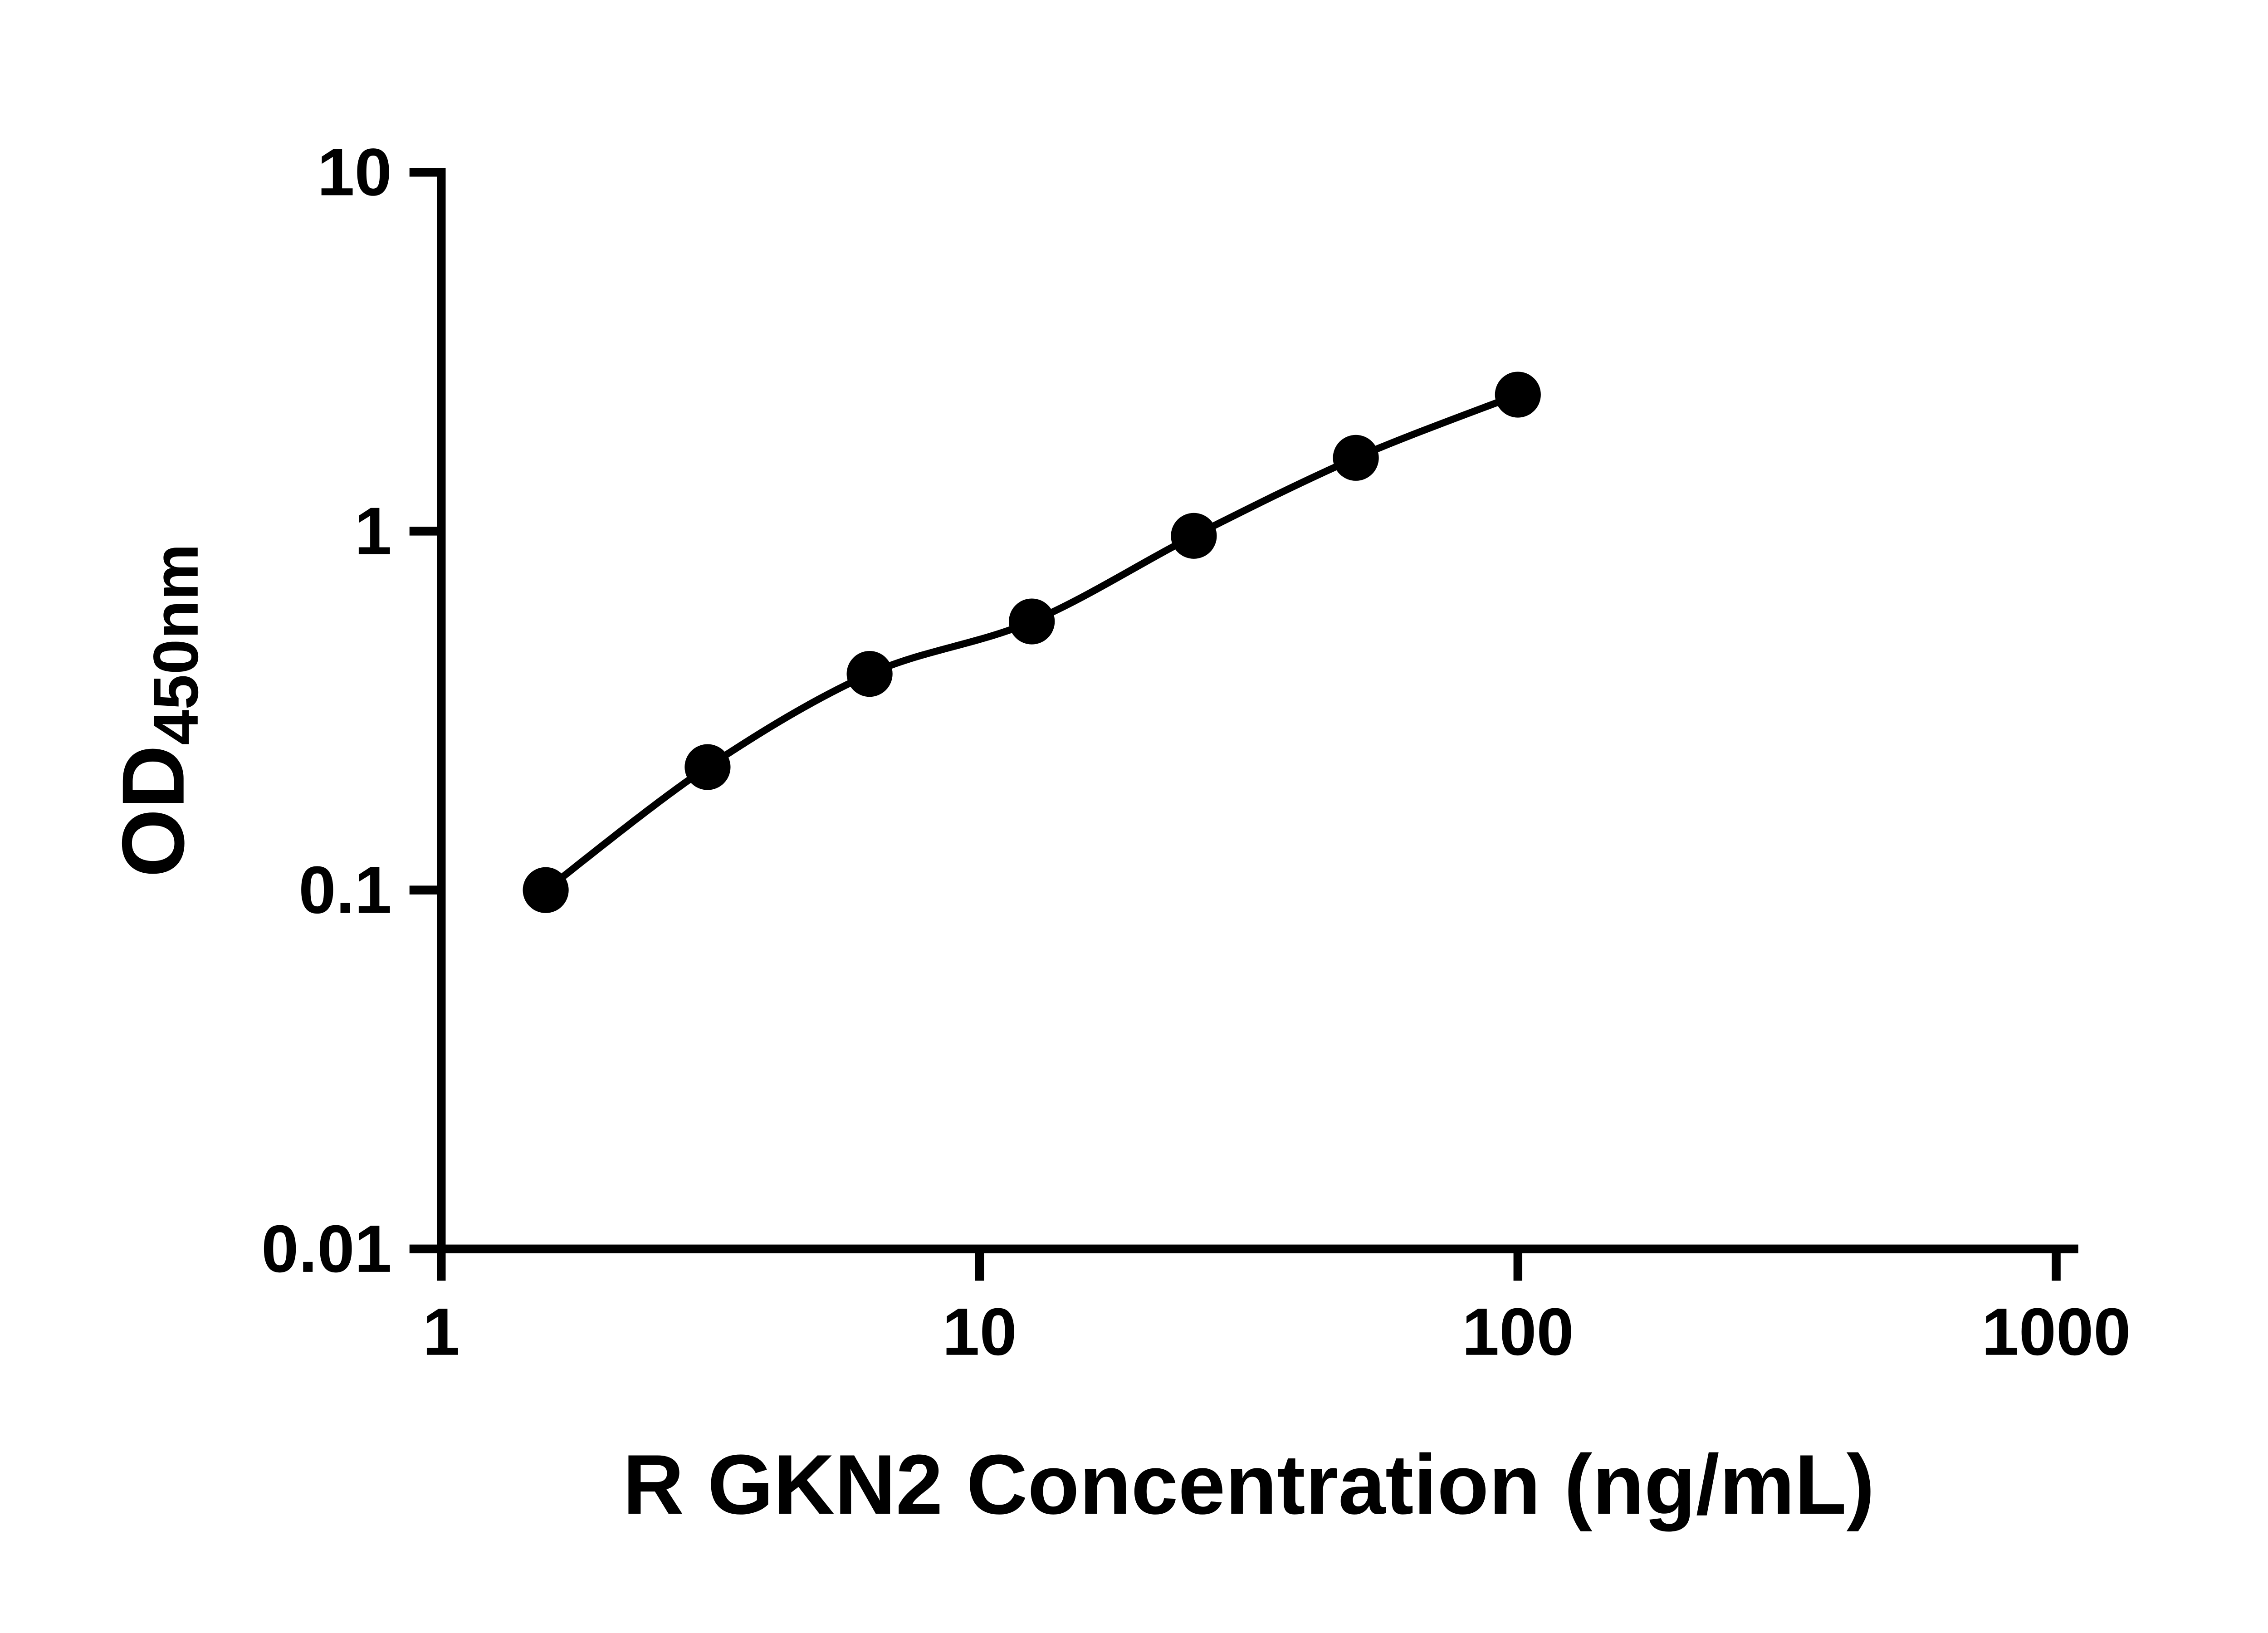 Image resolution: width=2268 pixels, height=1633 pixels. Describe the element at coordinates (354, 172) in the screenshot. I see `y-tick-label: 10` at that location.